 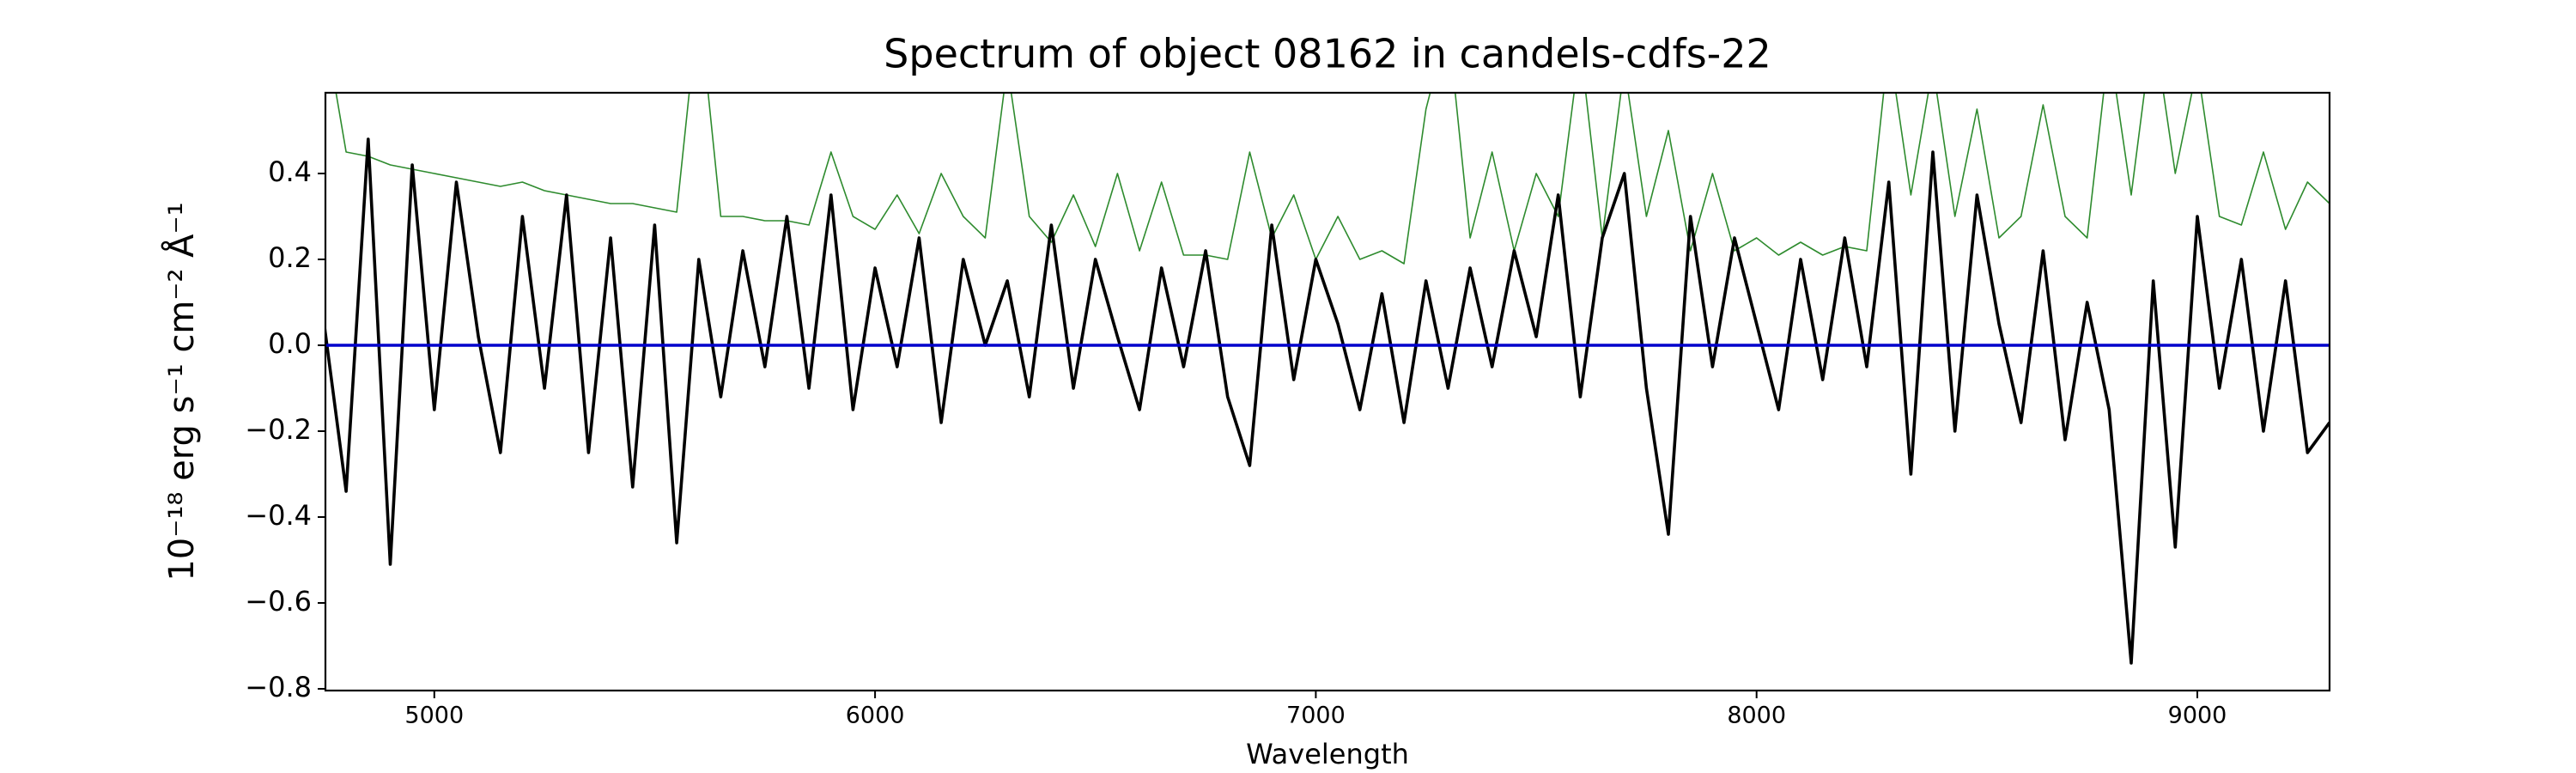 I want to click on y-axis-label: 10⁻¹⁸ erg s⁻¹ cm⁻² Å⁻¹, so click(x=181, y=391).